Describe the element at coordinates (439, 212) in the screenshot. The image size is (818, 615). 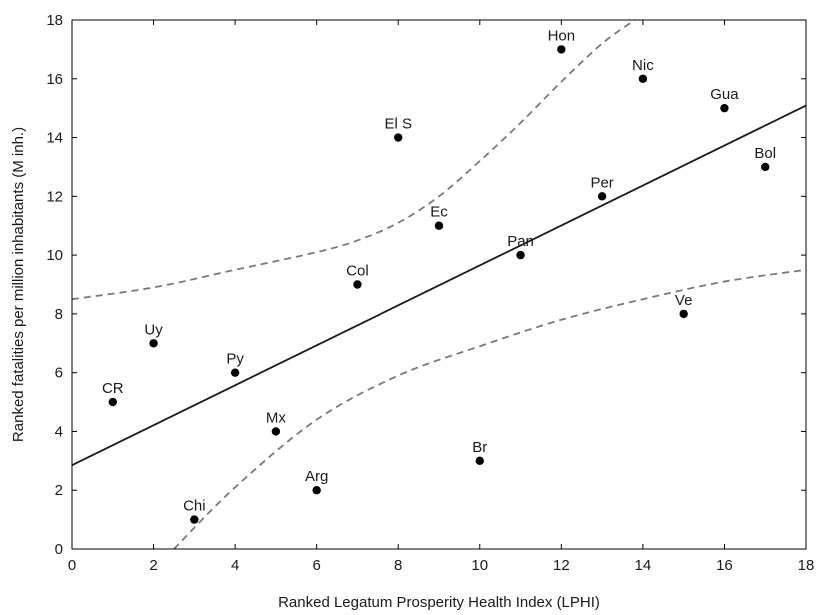
I see `point-label: Ec` at that location.